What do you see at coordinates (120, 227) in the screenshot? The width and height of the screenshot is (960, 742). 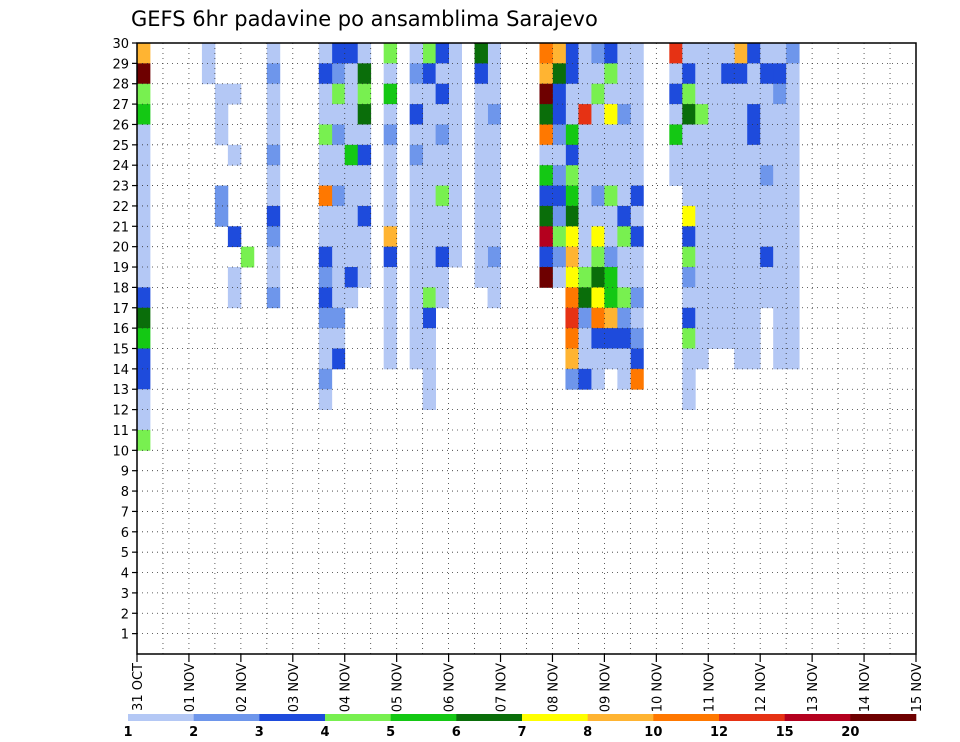 I see `y-tick-label: 21` at bounding box center [120, 227].